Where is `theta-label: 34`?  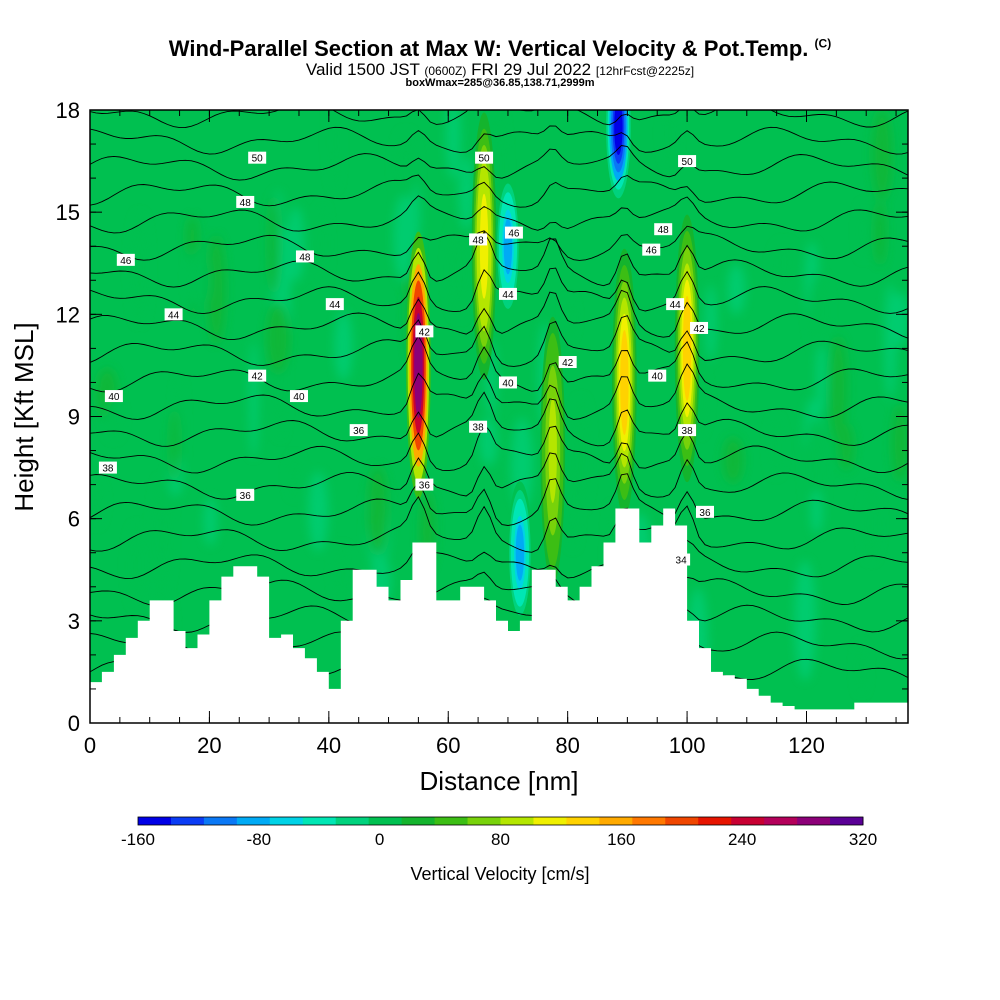 theta-label: 34 is located at coordinates (682, 561).